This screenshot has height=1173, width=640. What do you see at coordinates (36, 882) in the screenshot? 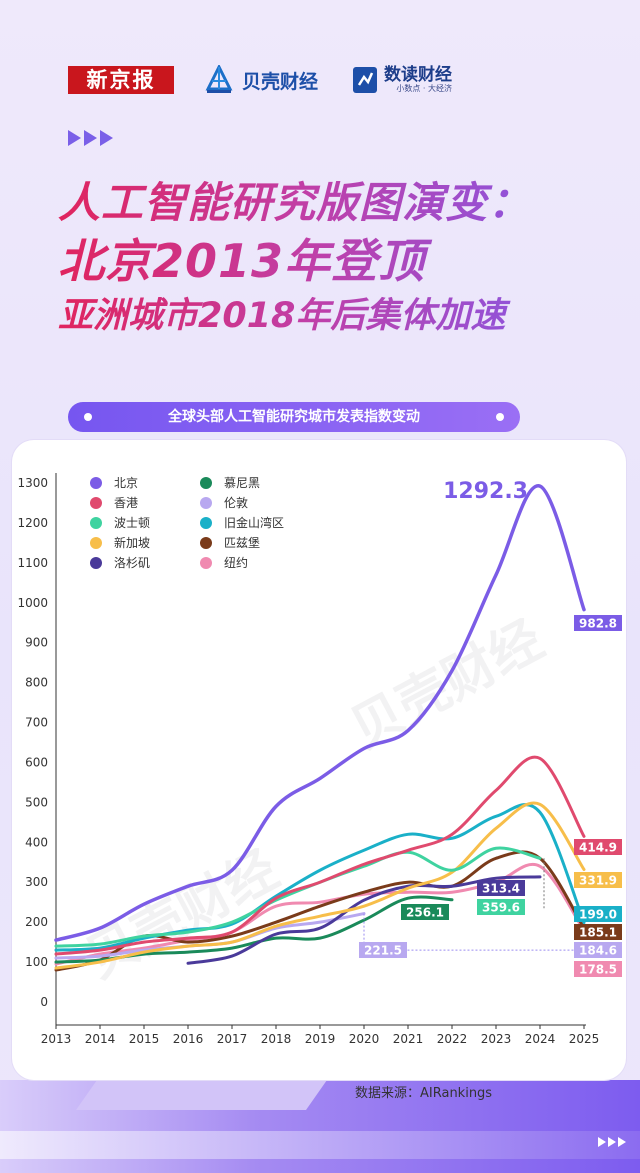
I see `y-tick-label: 300` at bounding box center [36, 882].